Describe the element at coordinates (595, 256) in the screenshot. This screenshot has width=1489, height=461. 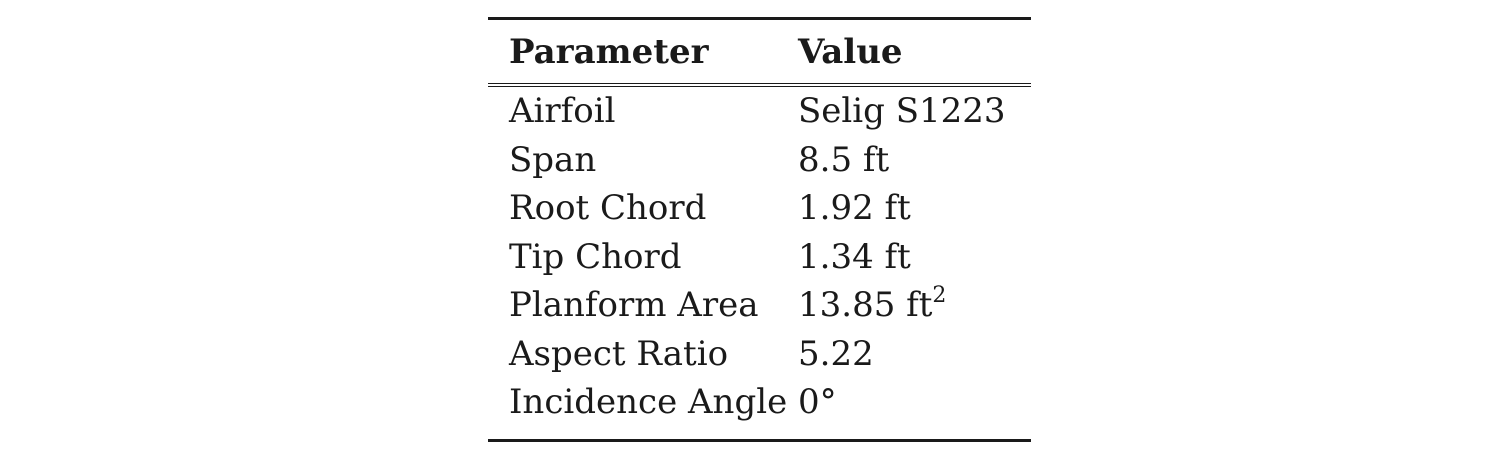
I see `row-parameter: Tip Chord` at that location.